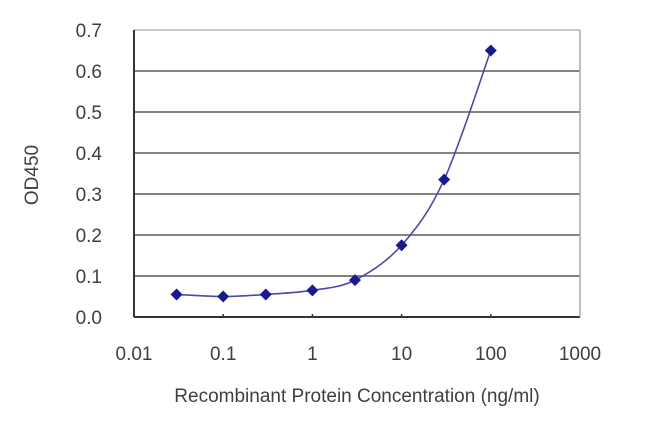 Image resolution: width=650 pixels, height=432 pixels. I want to click on y-tick-label: 0.2, so click(89, 236).